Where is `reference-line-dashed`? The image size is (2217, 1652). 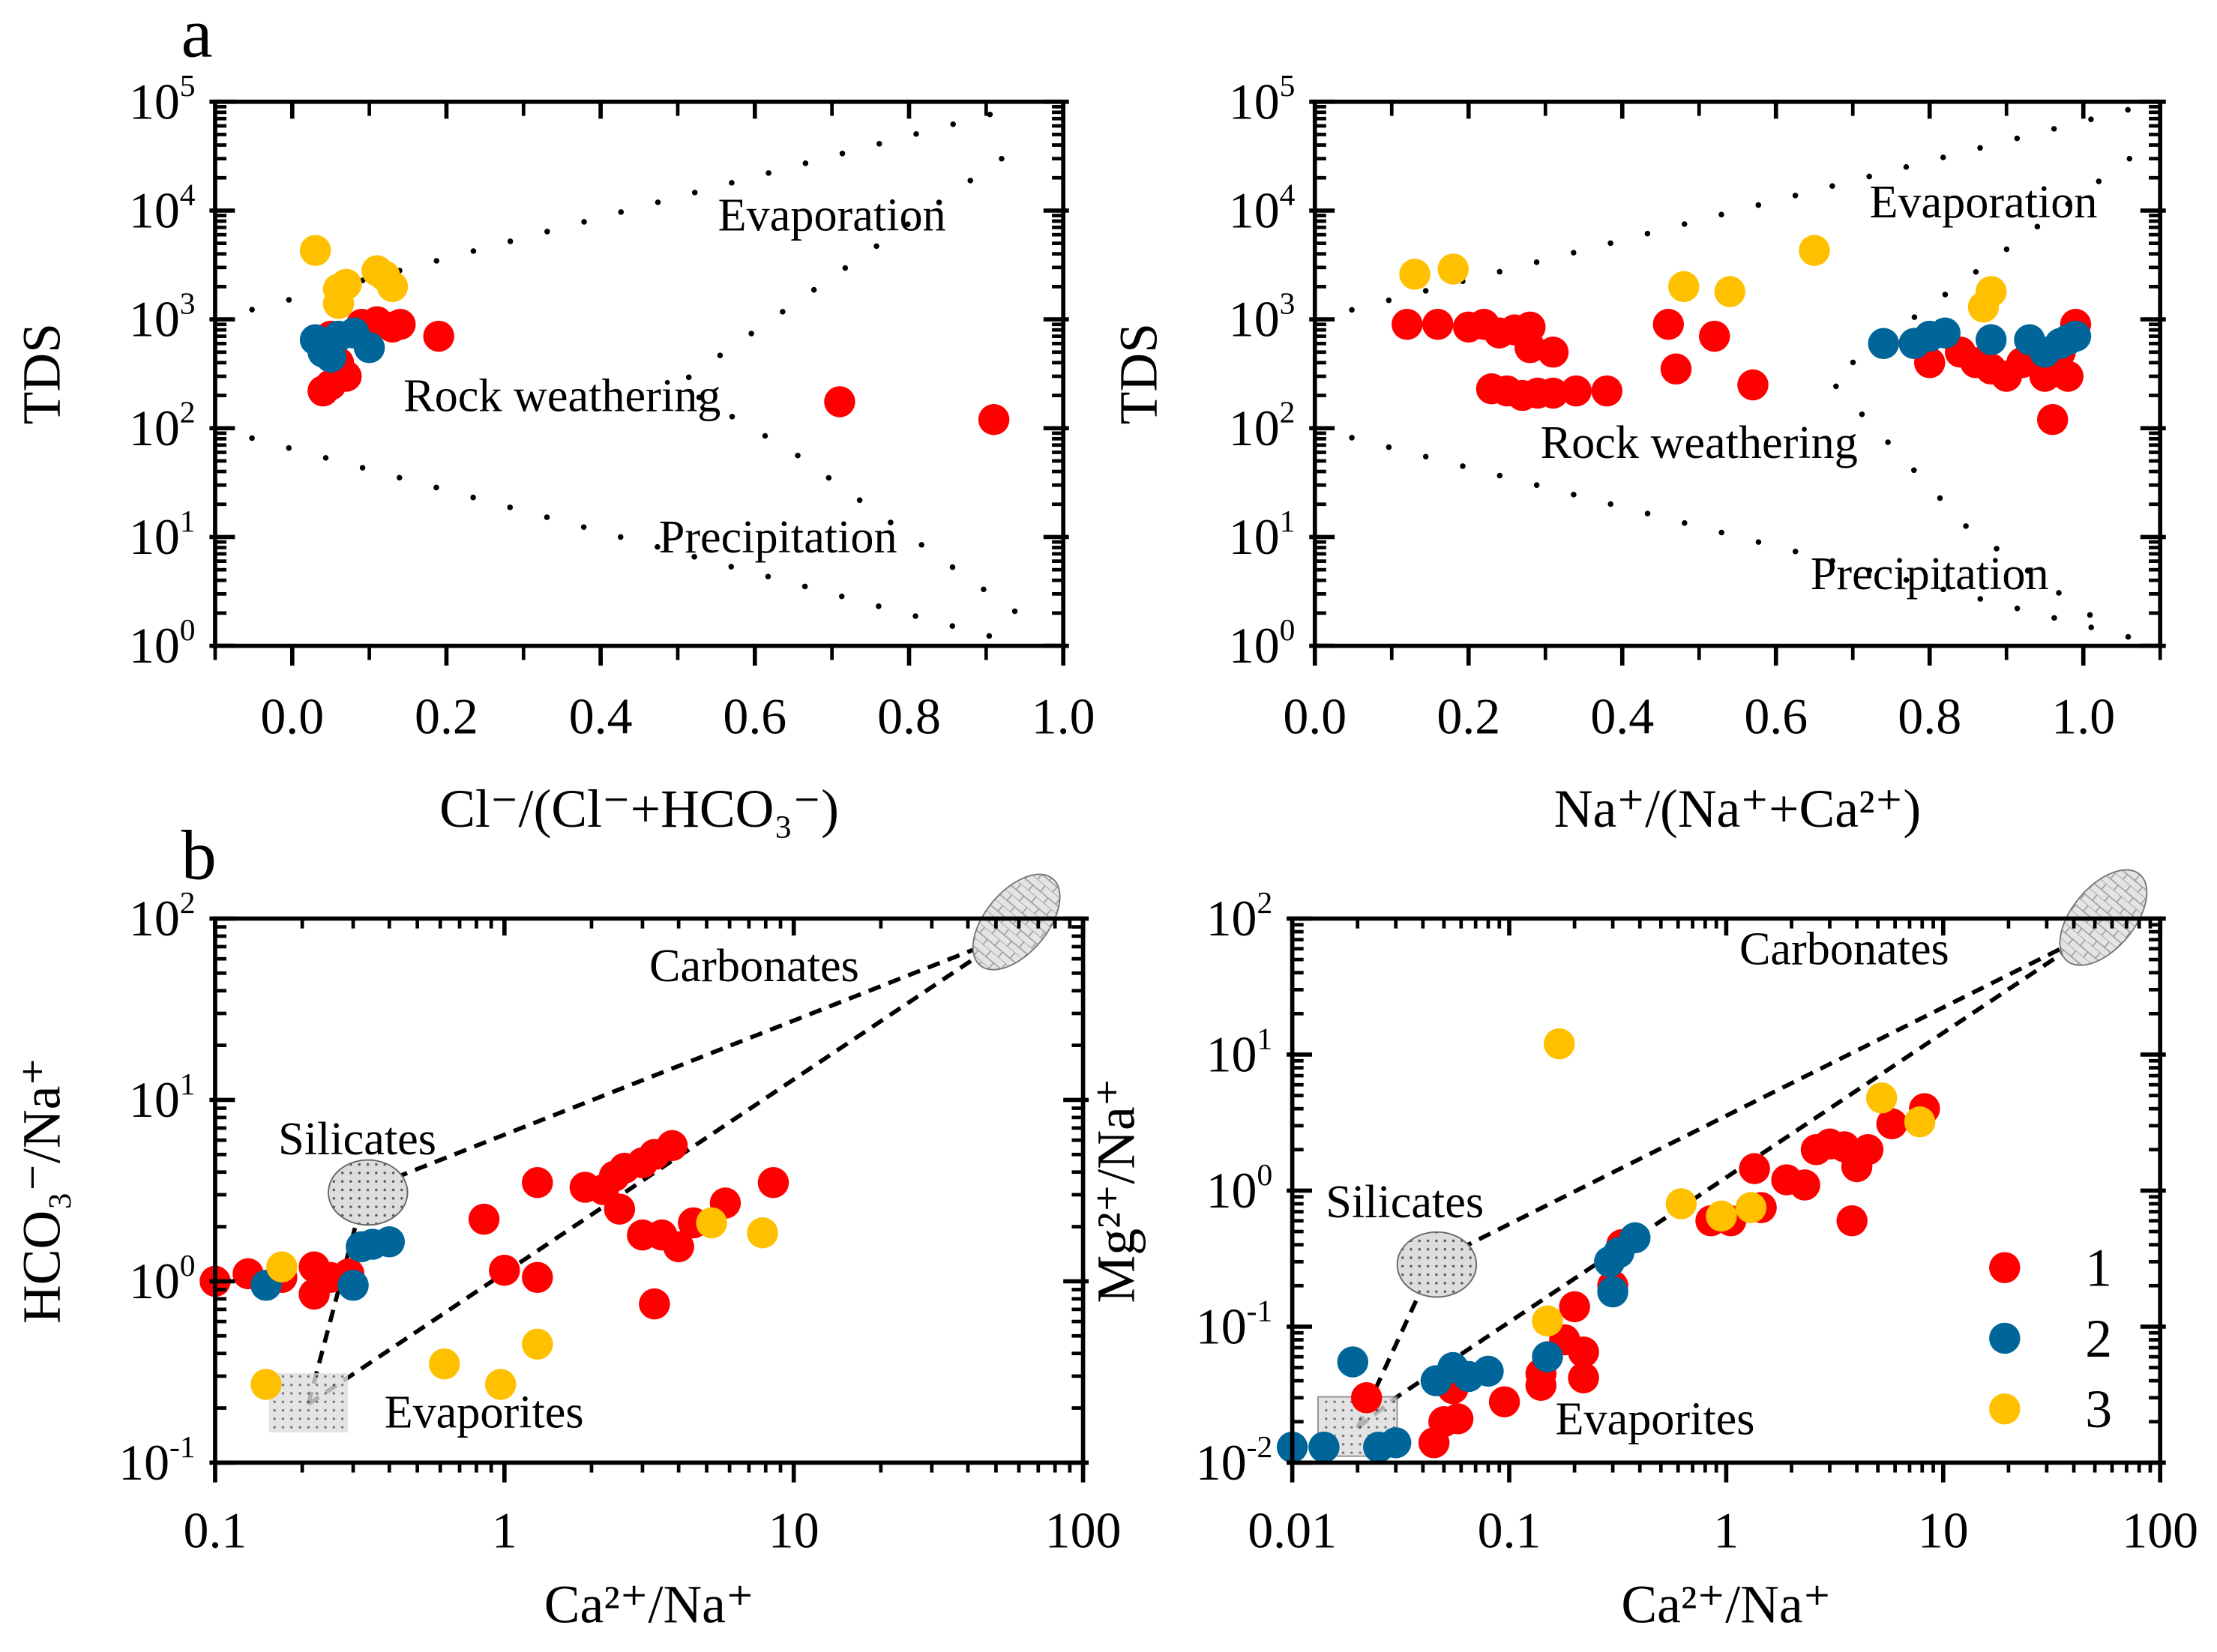 reference-line-dashed is located at coordinates (658, 1170).